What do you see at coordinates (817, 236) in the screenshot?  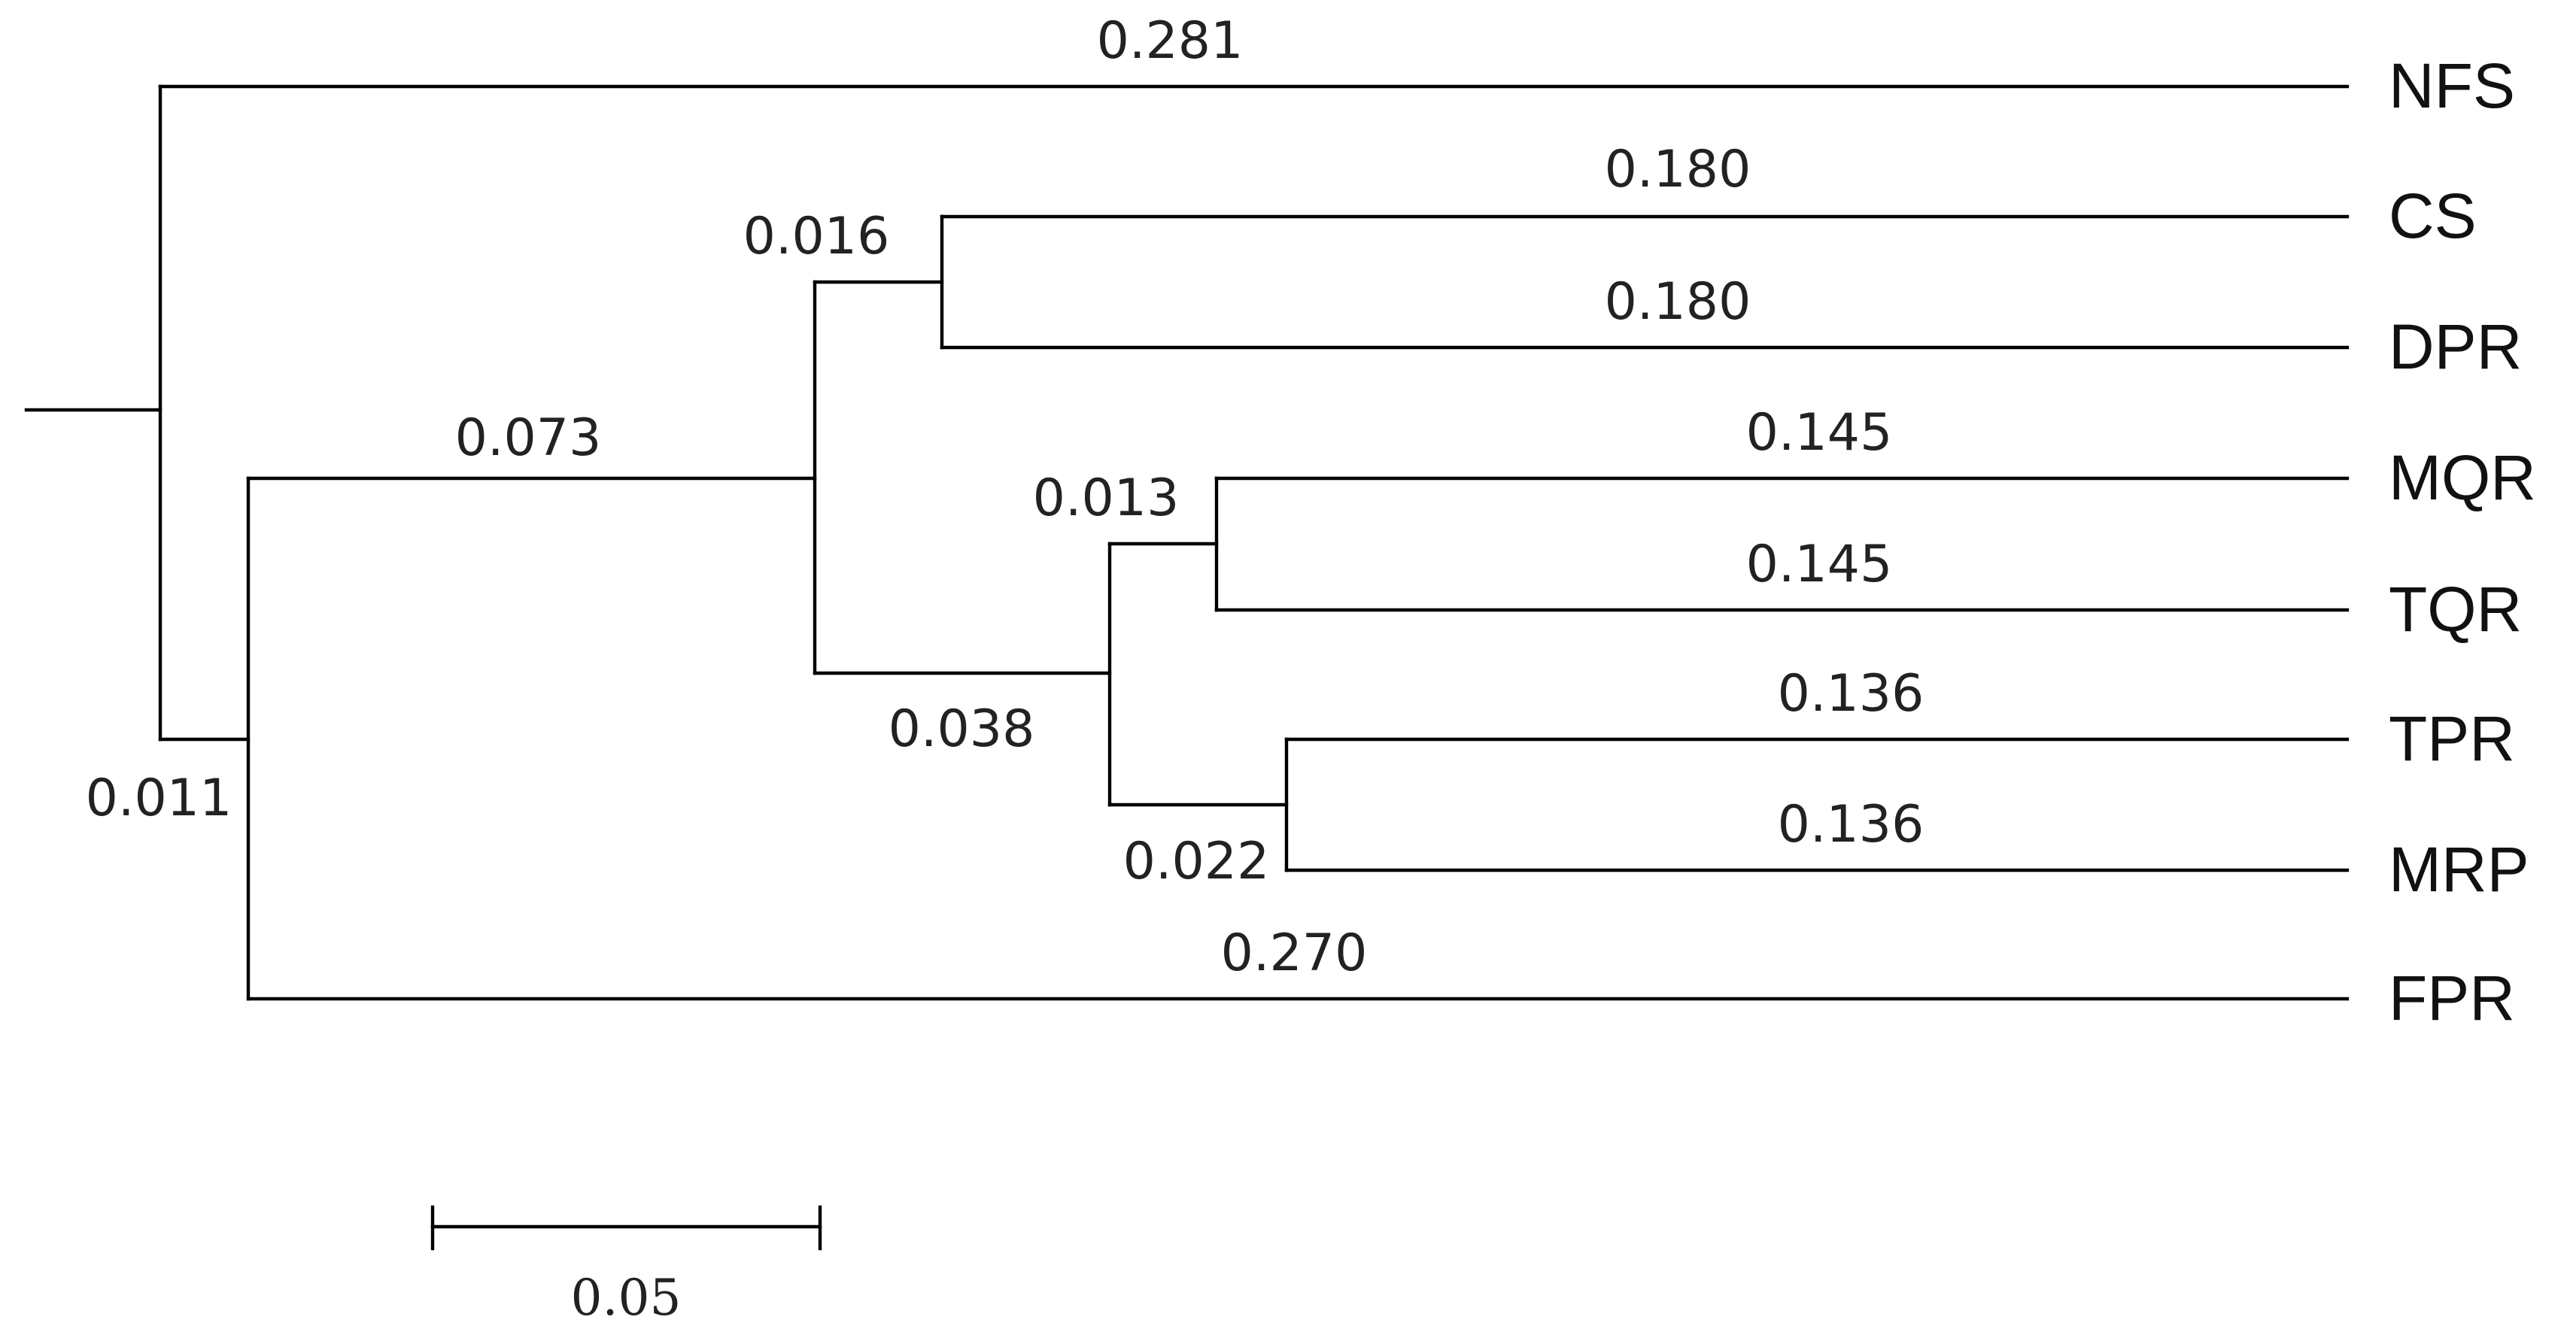 I see `branch-length-cs-dpr-clade: 0.016` at bounding box center [817, 236].